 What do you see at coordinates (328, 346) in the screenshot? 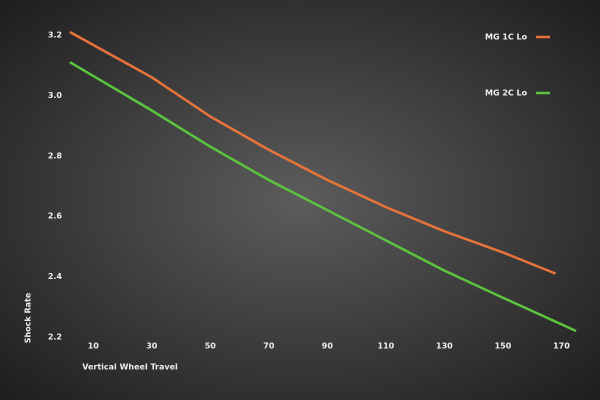
I see `x-tick-label: 90` at bounding box center [328, 346].